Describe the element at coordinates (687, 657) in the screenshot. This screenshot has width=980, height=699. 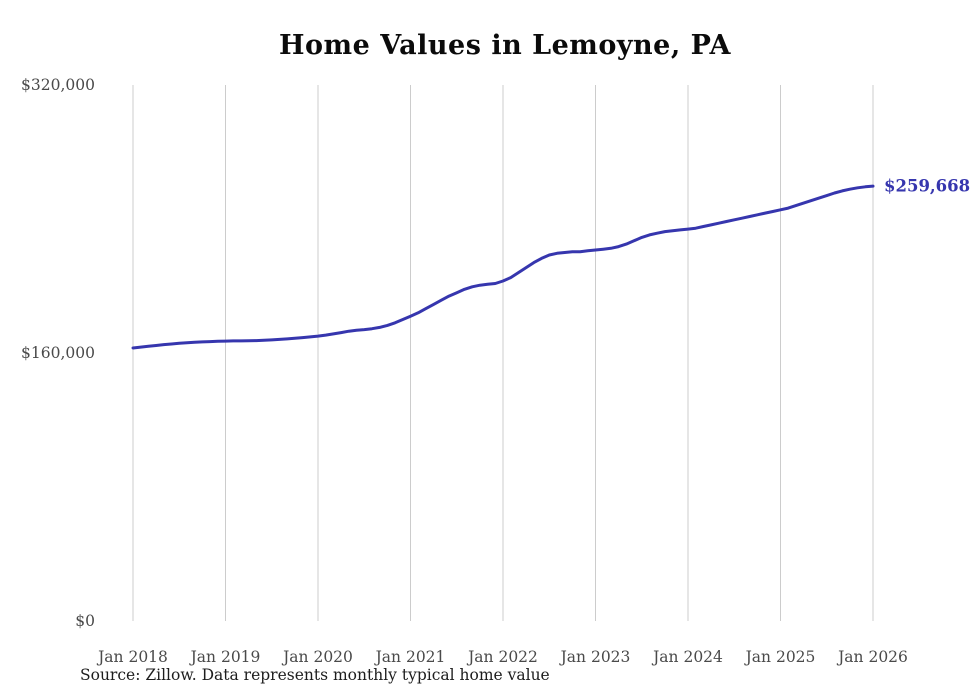
I see `x-tick-label: Jan 2024` at that location.